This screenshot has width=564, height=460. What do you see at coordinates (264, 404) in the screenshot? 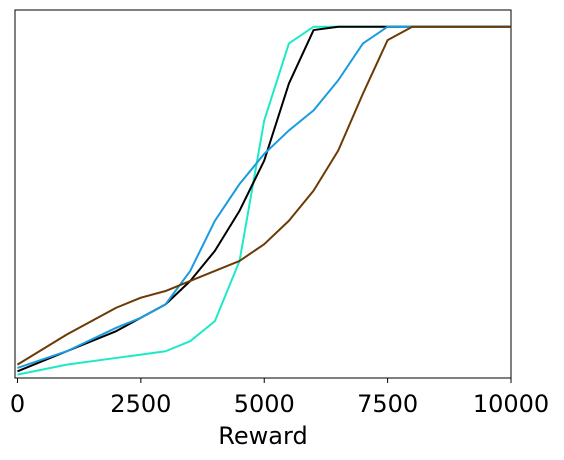
I see `x-tick-label: 5000` at bounding box center [264, 404].